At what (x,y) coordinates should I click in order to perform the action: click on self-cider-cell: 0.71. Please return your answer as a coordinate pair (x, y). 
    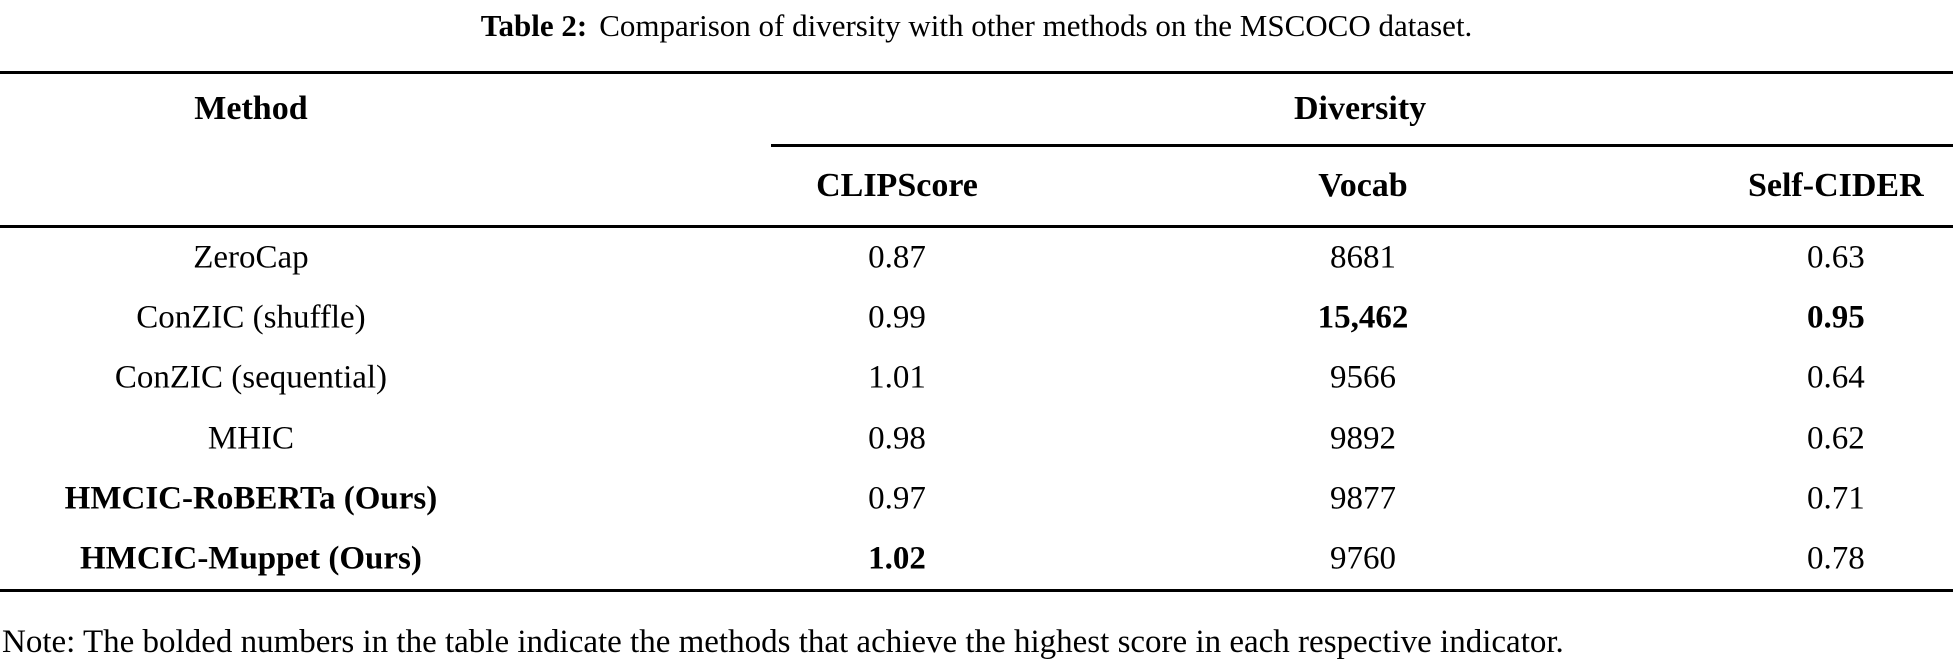
    Looking at the image, I should click on (1835, 498).